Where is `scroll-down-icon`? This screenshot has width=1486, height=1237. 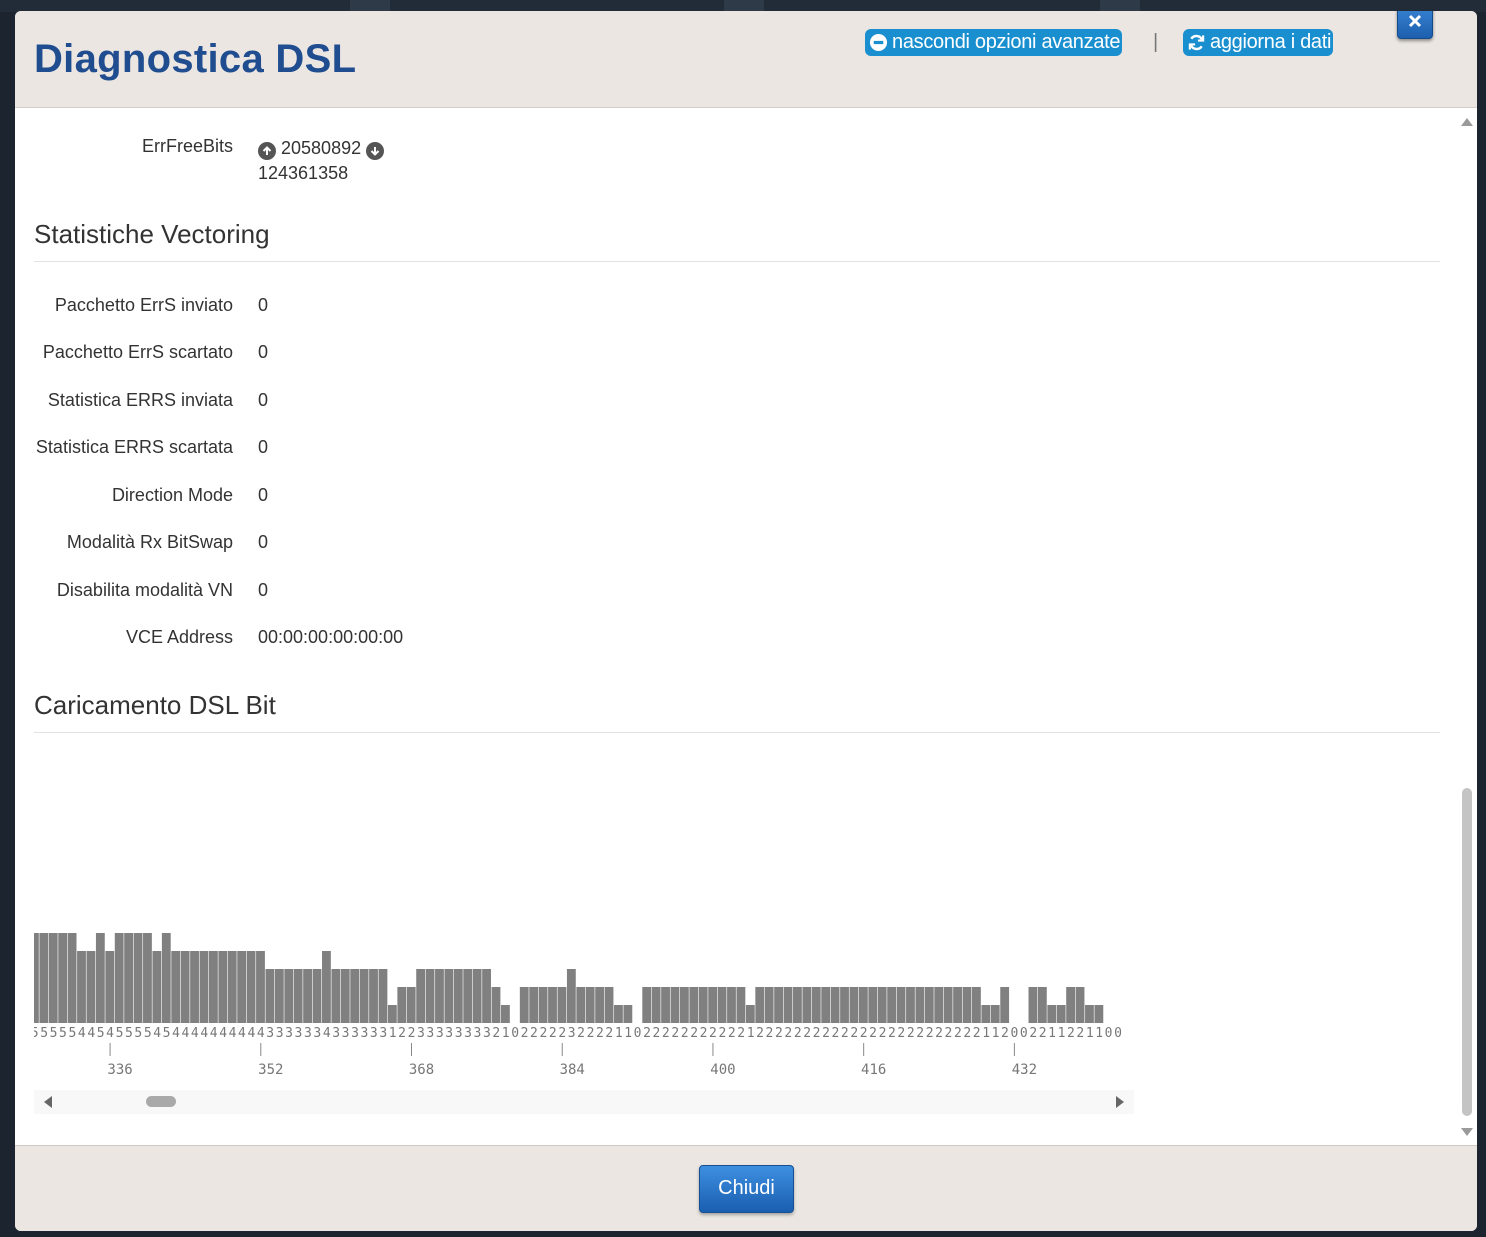 scroll-down-icon is located at coordinates (1467, 1132).